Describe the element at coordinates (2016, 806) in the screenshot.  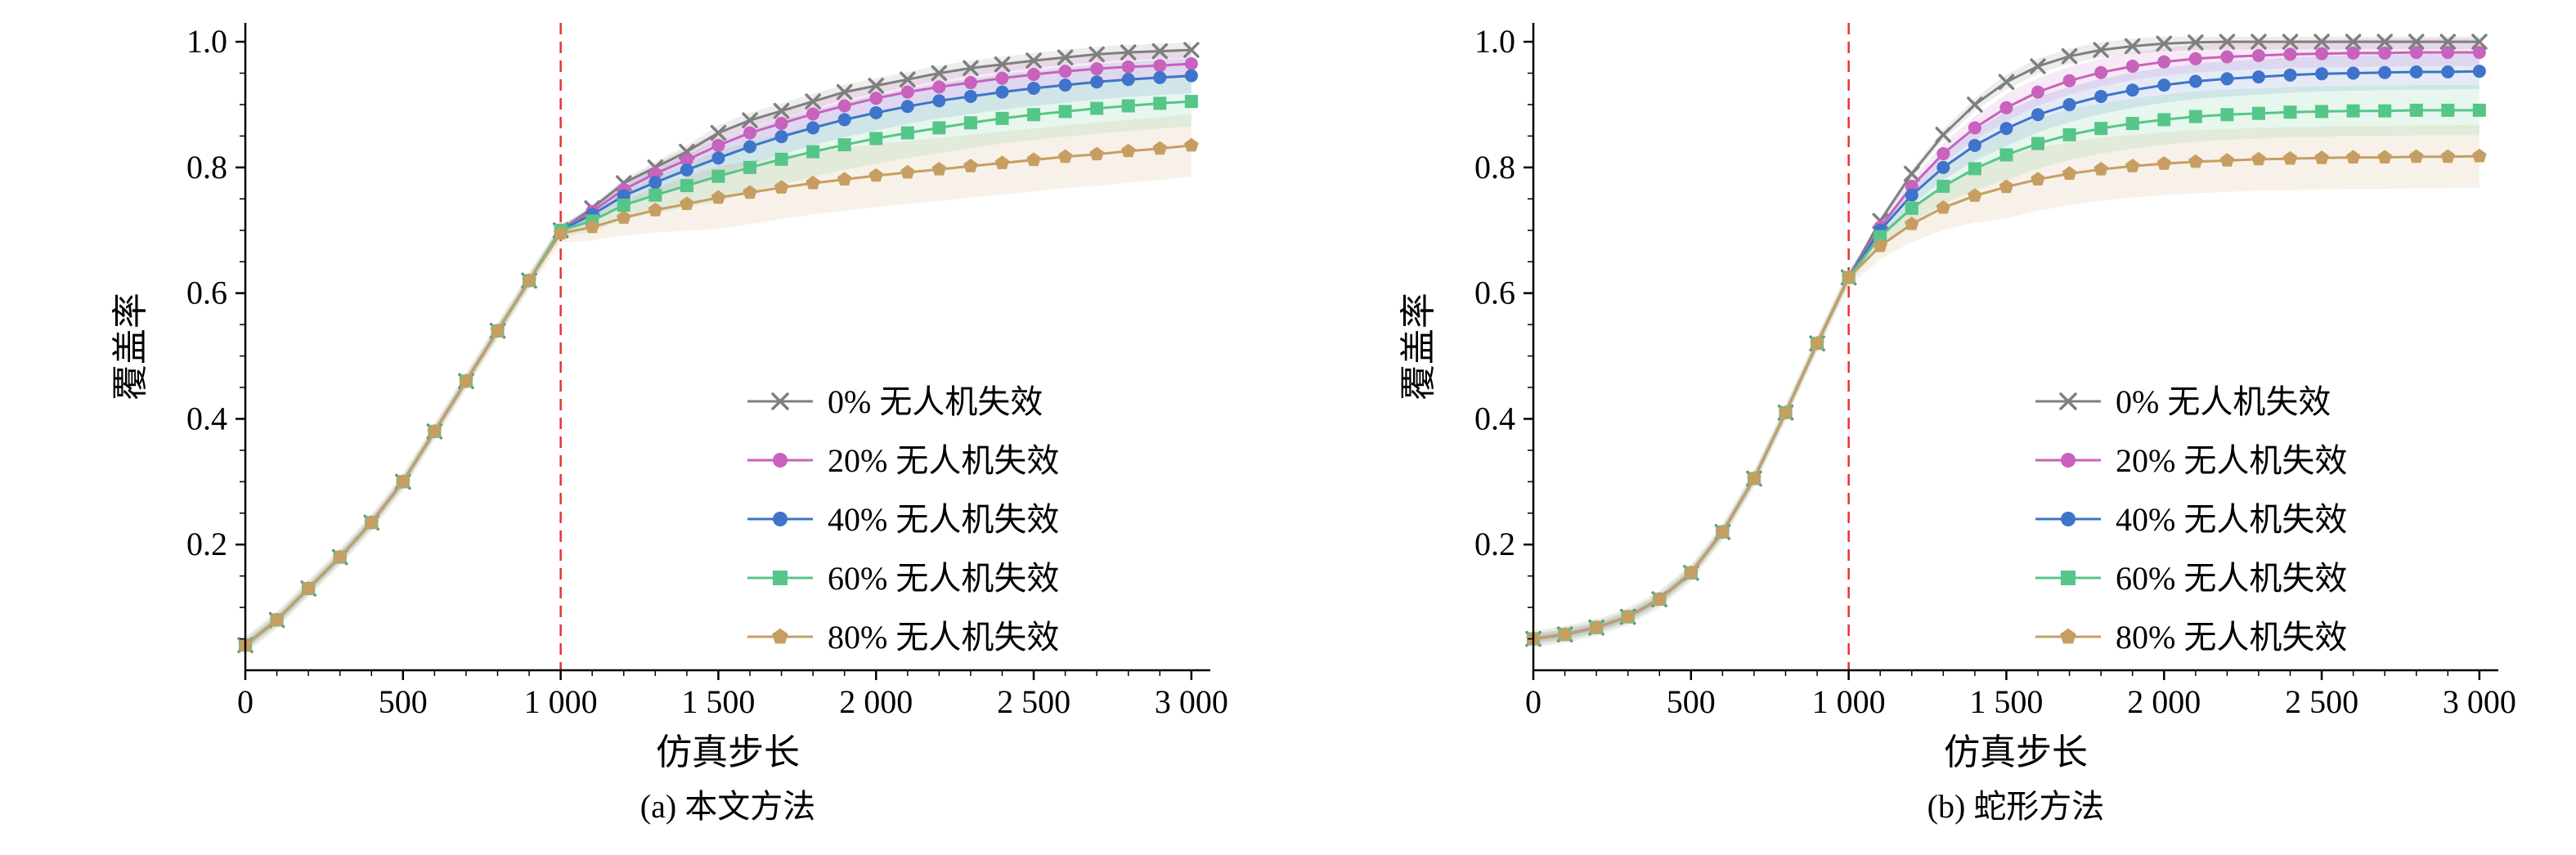
I see `chart-b-caption: (b) 蛇形方法` at that location.